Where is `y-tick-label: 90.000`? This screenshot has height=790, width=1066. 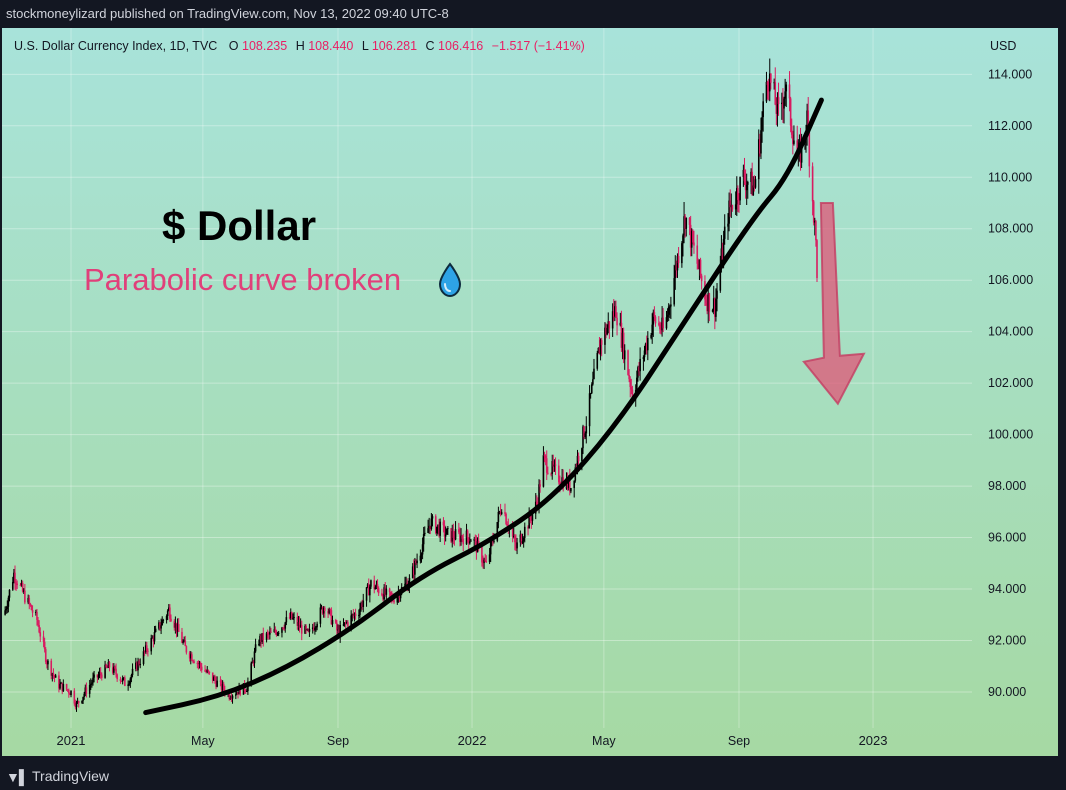
y-tick-label: 90.000 is located at coordinates (1007, 692).